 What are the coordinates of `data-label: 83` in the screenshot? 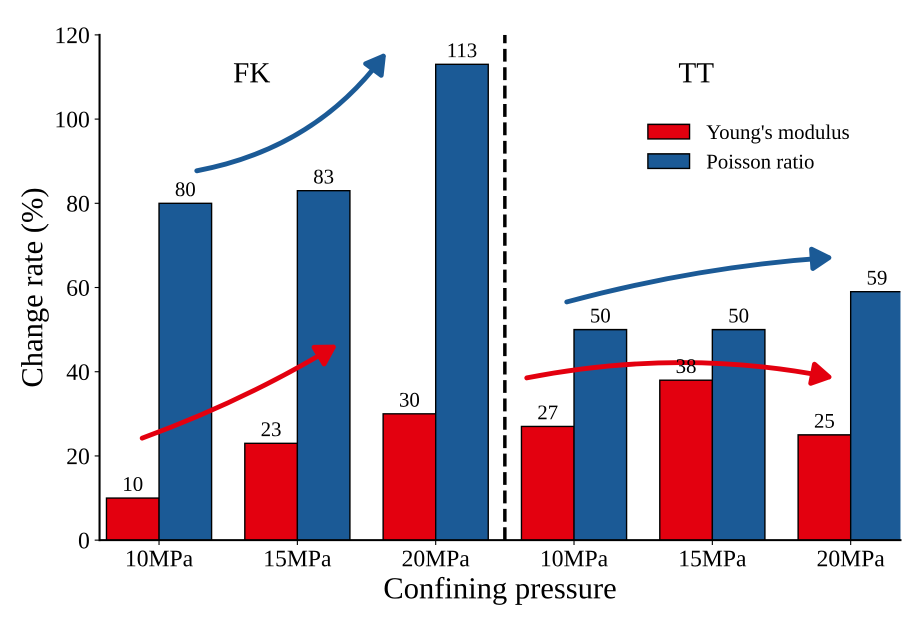 It's located at (324, 177).